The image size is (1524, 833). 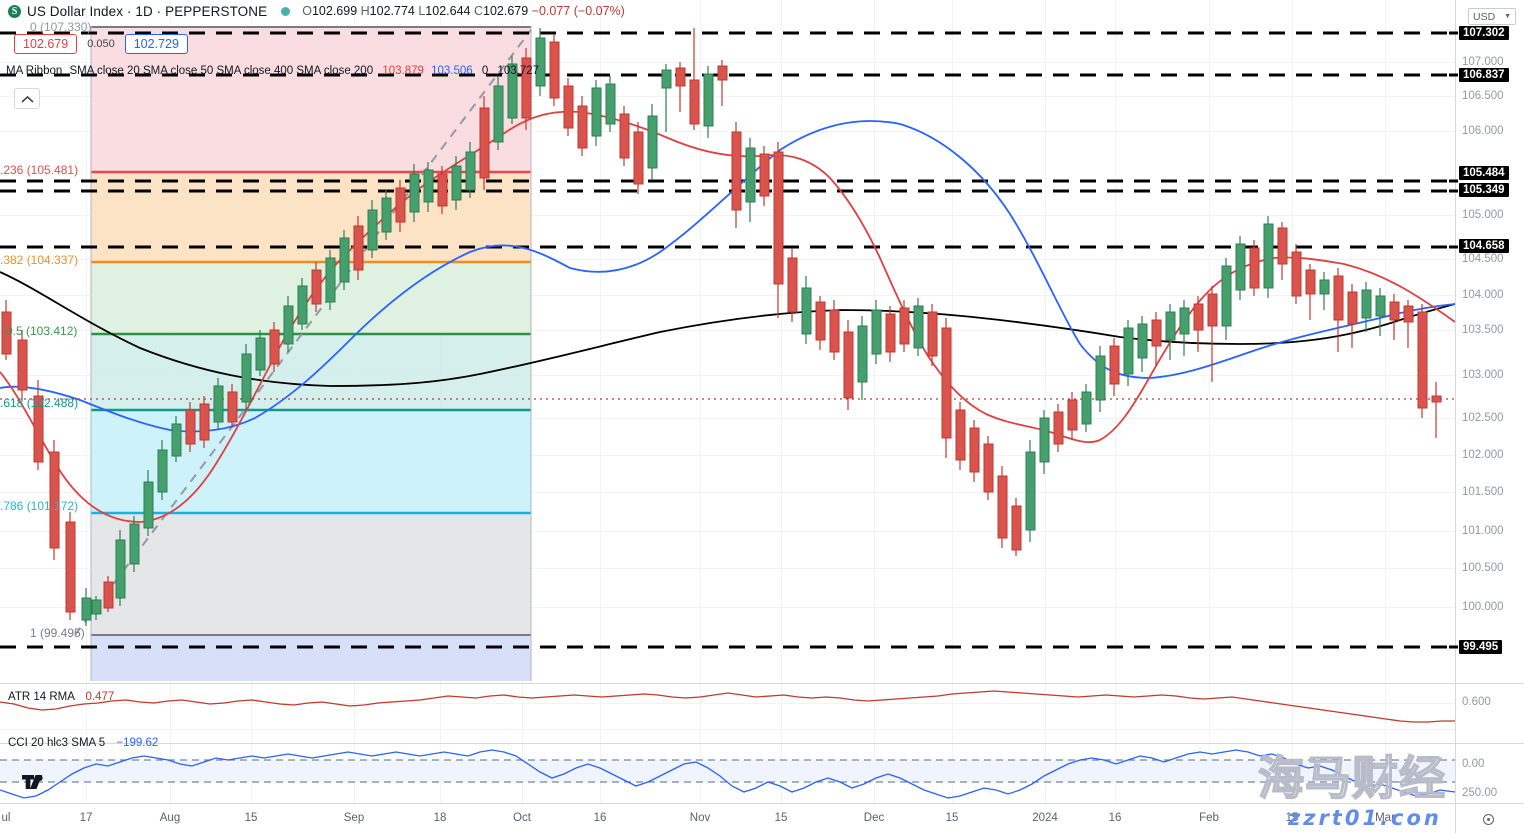 What do you see at coordinates (422, 11) in the screenshot?
I see `ohlc-l-label: L` at bounding box center [422, 11].